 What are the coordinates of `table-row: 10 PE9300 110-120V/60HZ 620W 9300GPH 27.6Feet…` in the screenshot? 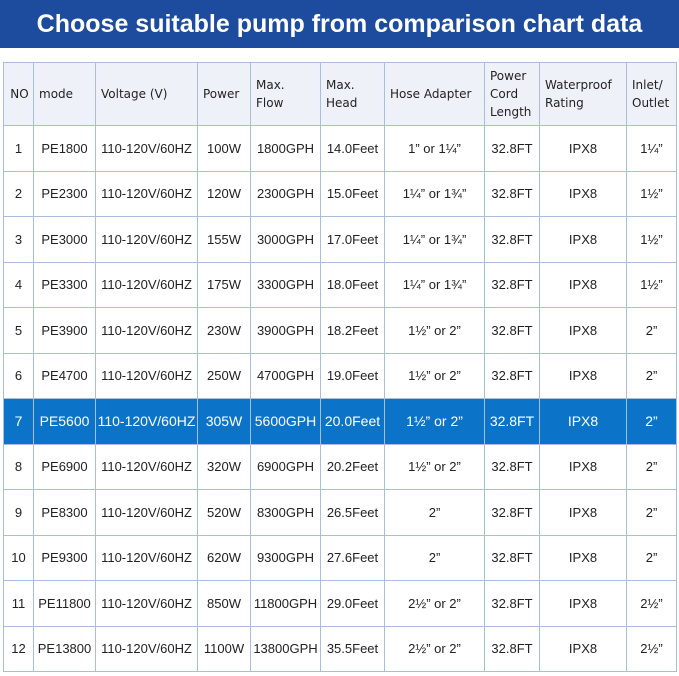 It's located at (340, 557).